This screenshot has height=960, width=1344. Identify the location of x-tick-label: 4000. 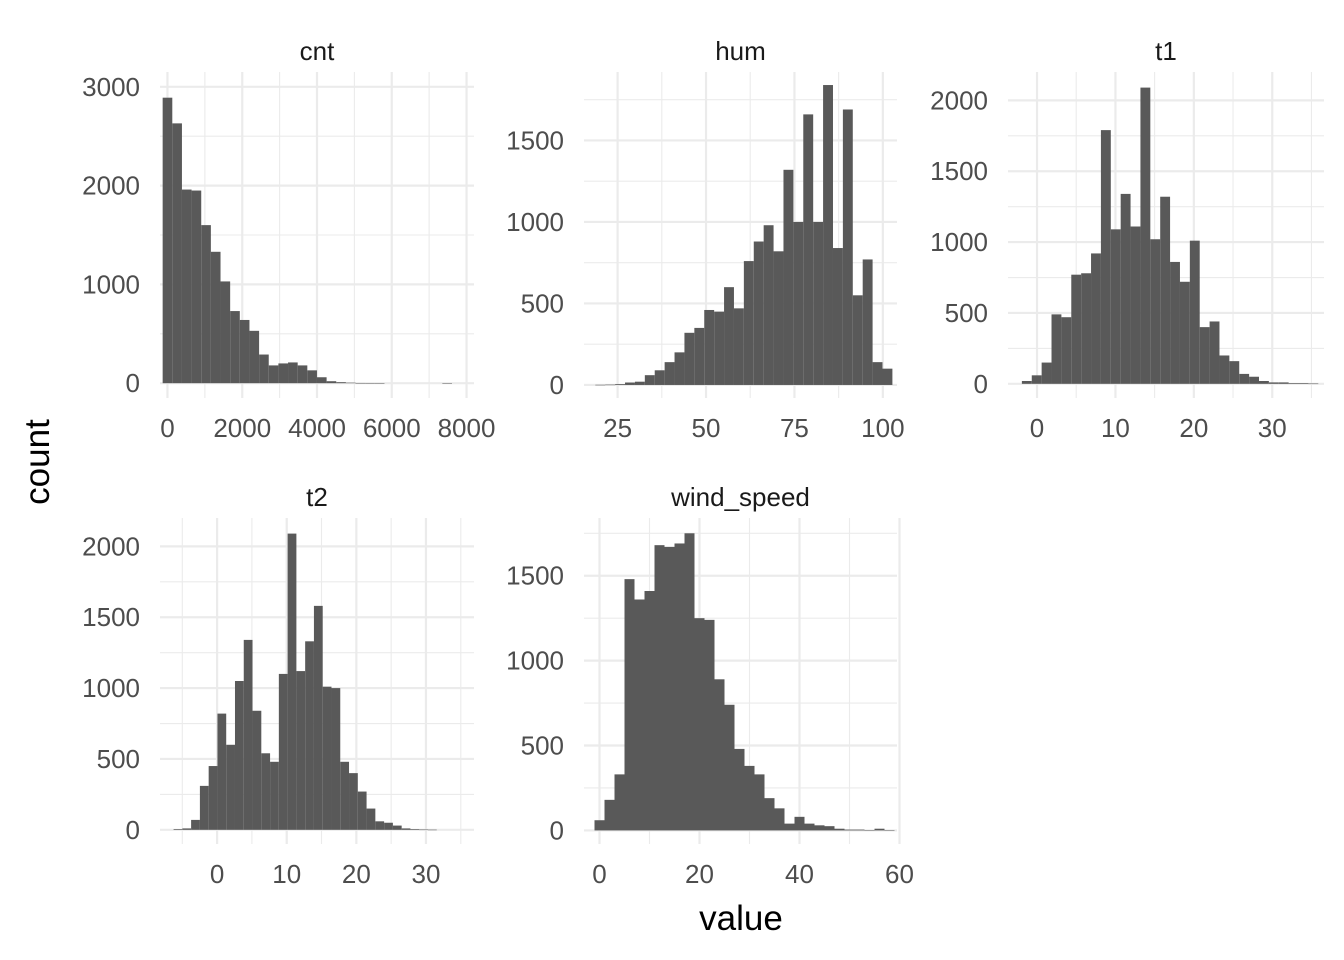
(317, 428).